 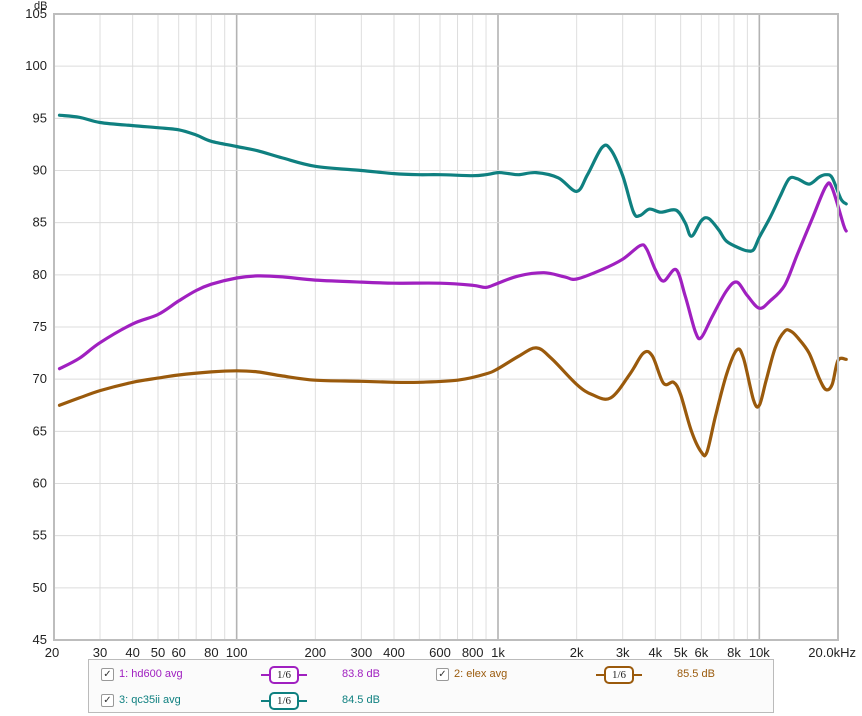 What do you see at coordinates (158, 652) in the screenshot?
I see `x-tick-label: 50` at bounding box center [158, 652].